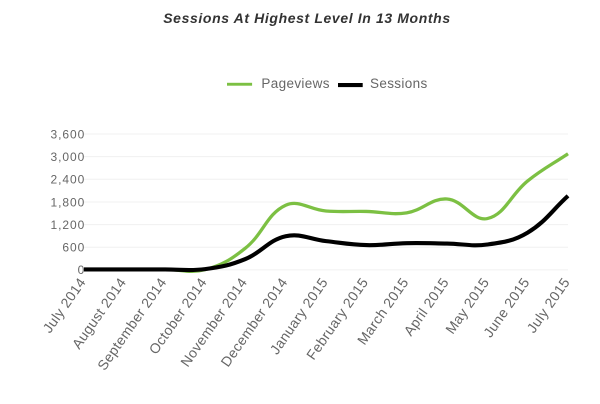 Image resolution: width=600 pixels, height=404 pixels. I want to click on svg-text:Sessions At Highest Level In 1: Sessions At Highest Level In 13 Months, so click(307, 18).